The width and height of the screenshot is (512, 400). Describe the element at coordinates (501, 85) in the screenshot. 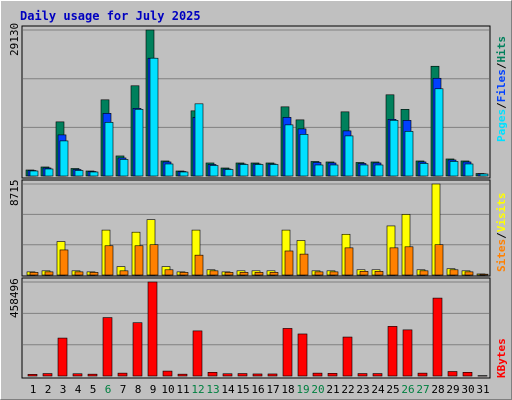

I see `legend-files: Files` at that location.